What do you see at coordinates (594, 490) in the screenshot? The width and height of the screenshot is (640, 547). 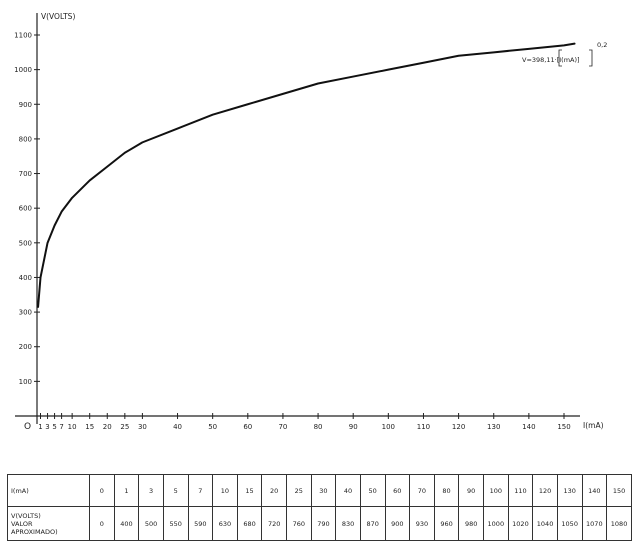 I see `table-cell-current: 140` at bounding box center [594, 490].